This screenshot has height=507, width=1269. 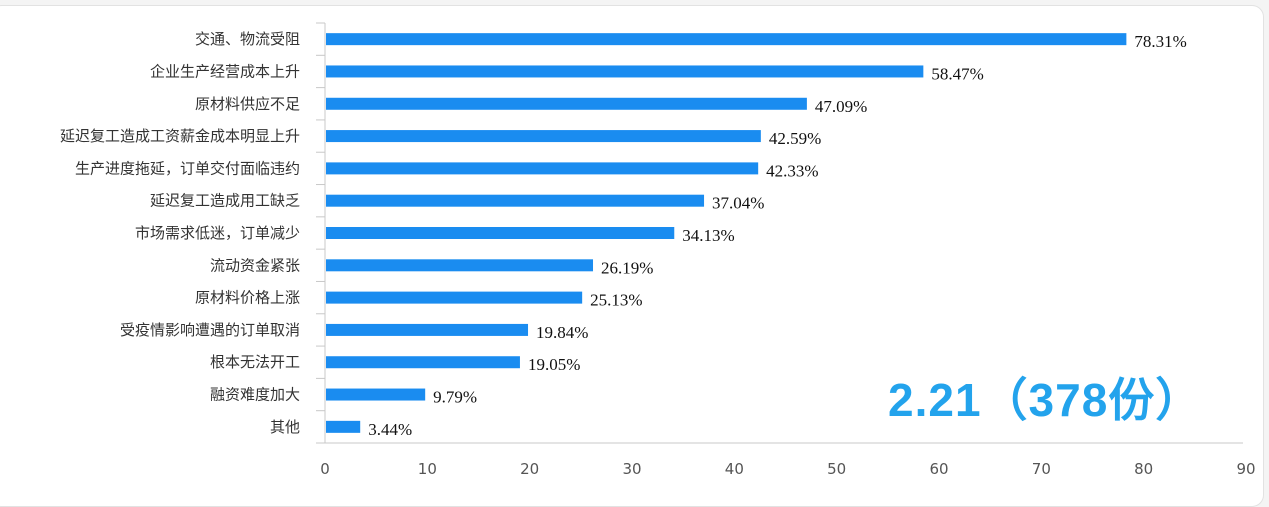 I want to click on data-label: 19.84%, so click(x=562, y=332).